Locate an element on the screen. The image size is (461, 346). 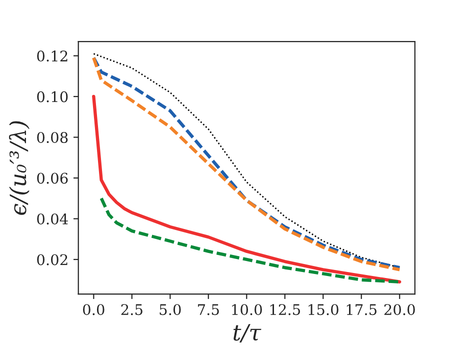
x-axis-title: t/τ is located at coordinates (247, 333).